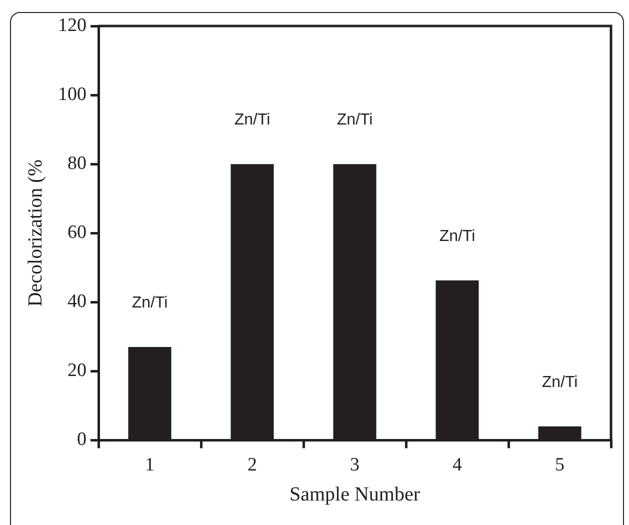 The height and width of the screenshot is (525, 629). What do you see at coordinates (559, 465) in the screenshot?
I see `x-tick-label: 5` at bounding box center [559, 465].